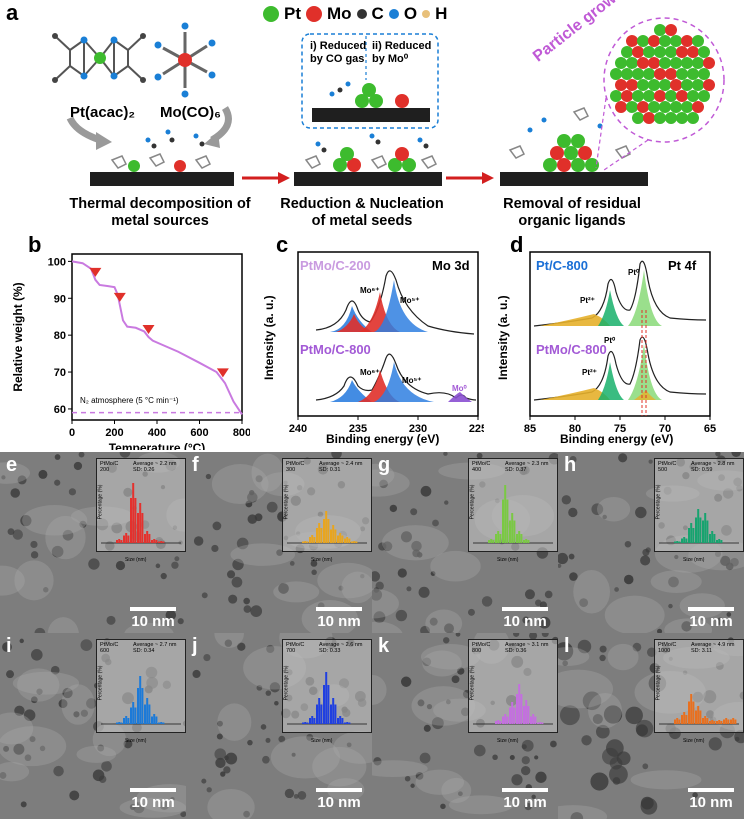 The height and width of the screenshot is (819, 744). I want to click on tga-ylabel: Relative weight (%), so click(18, 336).